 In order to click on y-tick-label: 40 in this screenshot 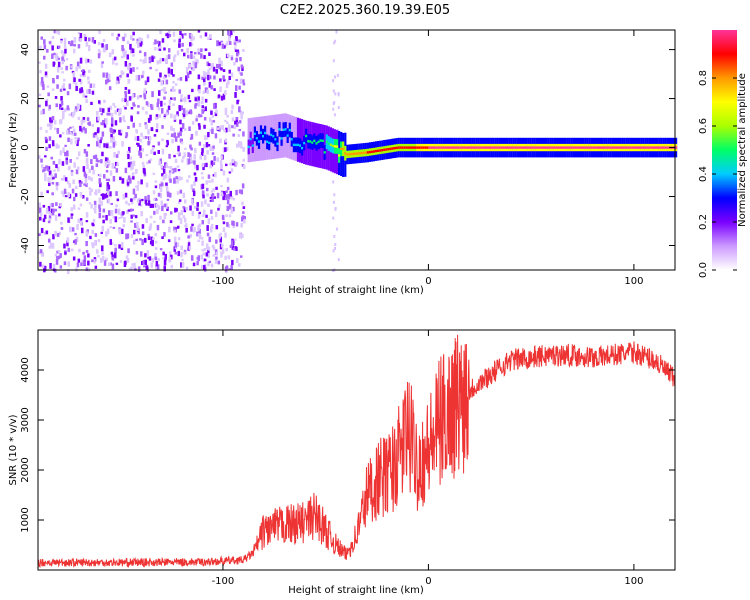, I will do `click(25, 49)`.